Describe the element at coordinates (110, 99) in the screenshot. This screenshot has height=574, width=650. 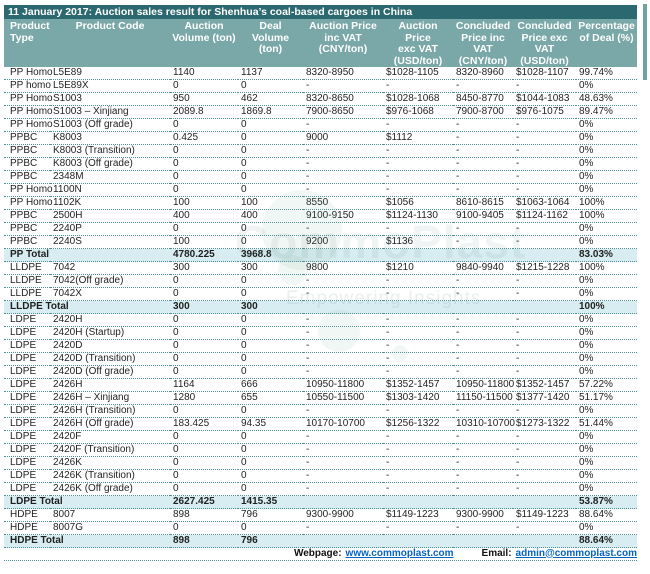
I see `cell-product_code: S1003` at that location.